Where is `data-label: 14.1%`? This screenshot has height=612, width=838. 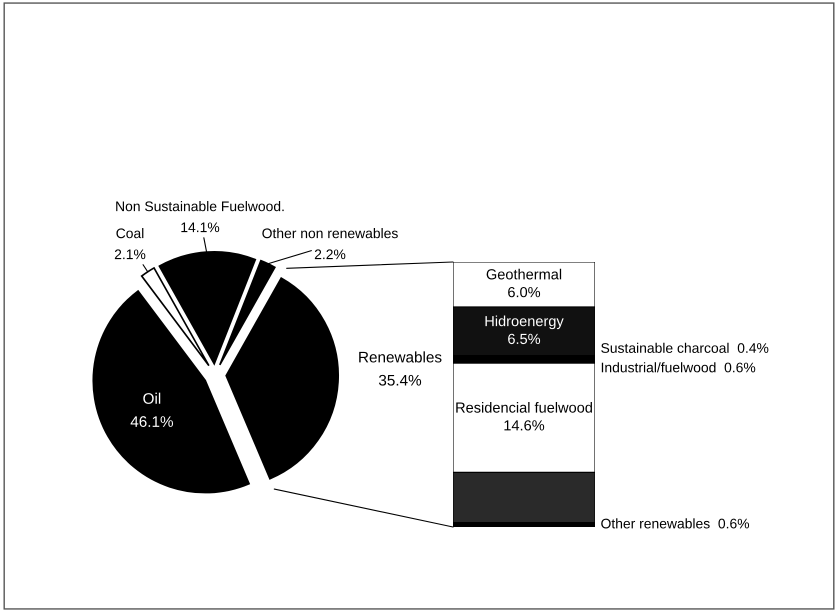
data-label: 14.1% is located at coordinates (200, 227).